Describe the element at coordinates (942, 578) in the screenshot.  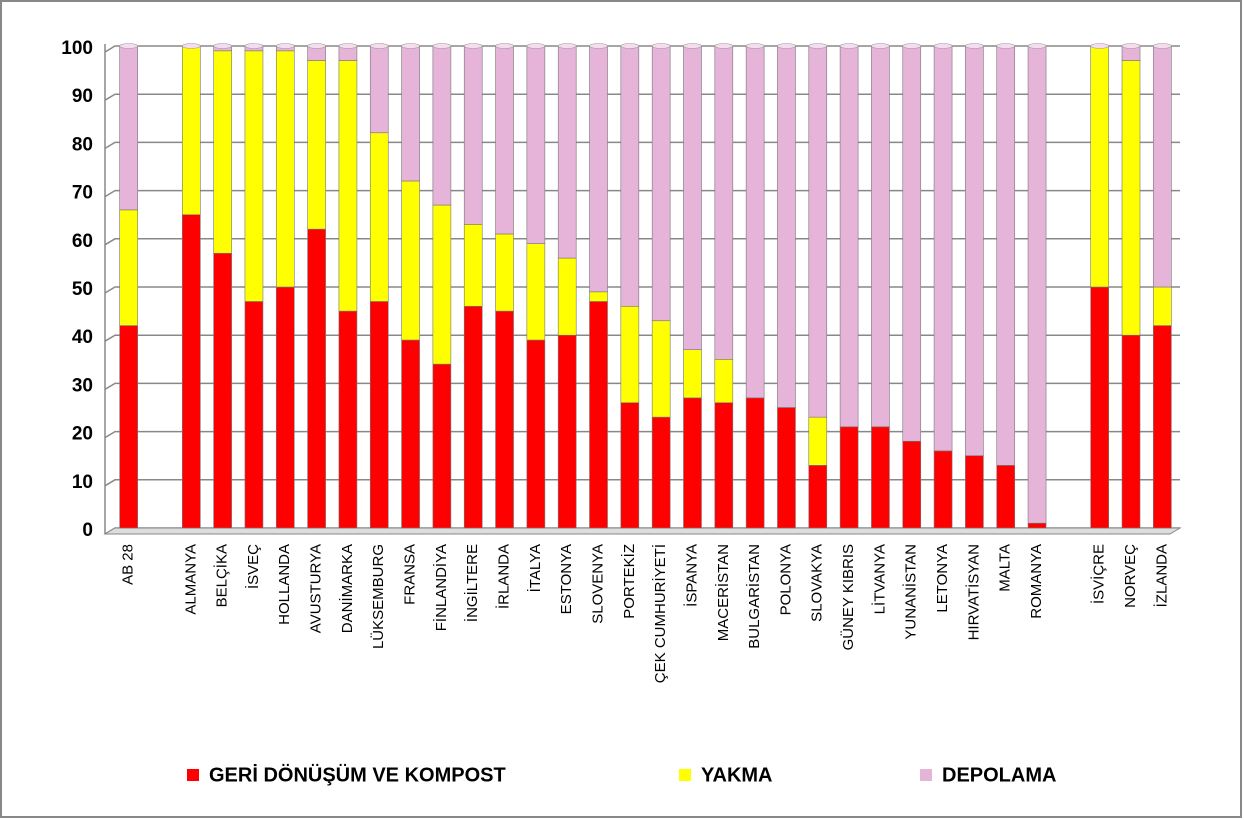
I see `x-tick-label: LETONYA` at that location.